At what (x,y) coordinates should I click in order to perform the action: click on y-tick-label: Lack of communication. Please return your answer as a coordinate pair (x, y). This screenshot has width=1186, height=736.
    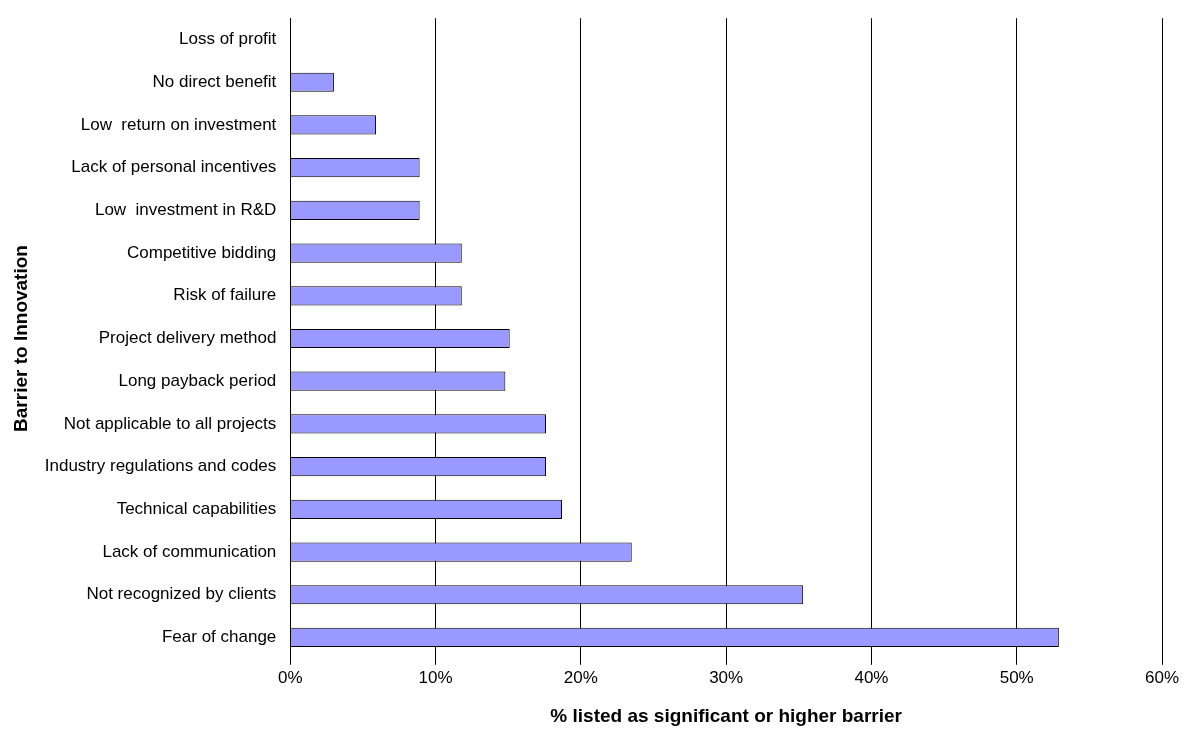
    Looking at the image, I should click on (189, 551).